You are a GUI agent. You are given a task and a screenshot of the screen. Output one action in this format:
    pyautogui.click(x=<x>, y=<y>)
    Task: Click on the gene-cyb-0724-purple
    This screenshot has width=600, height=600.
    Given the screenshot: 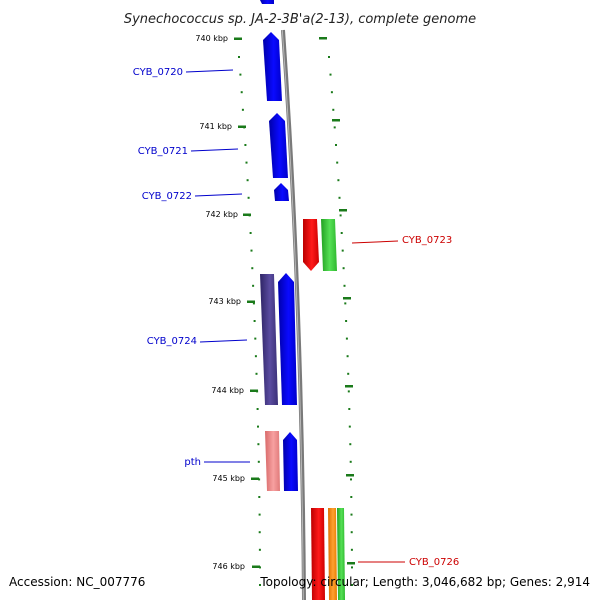 What is the action you would take?
    pyautogui.click(x=269, y=339)
    